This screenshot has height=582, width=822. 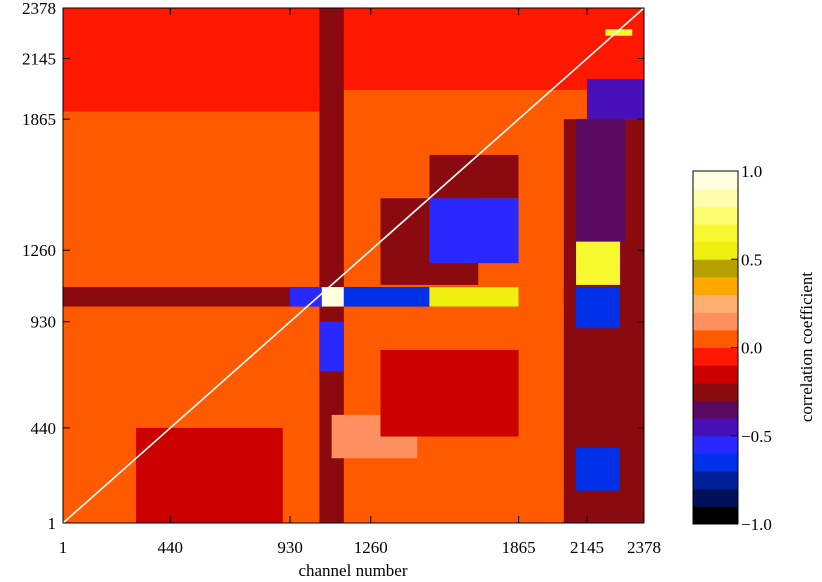 I want to click on colorbar-tick-label: 0.0, so click(x=751, y=348).